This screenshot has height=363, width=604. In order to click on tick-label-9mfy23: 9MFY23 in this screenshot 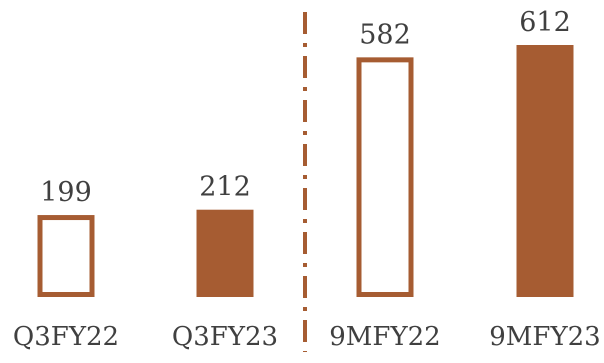, I will do `click(544, 337)`.